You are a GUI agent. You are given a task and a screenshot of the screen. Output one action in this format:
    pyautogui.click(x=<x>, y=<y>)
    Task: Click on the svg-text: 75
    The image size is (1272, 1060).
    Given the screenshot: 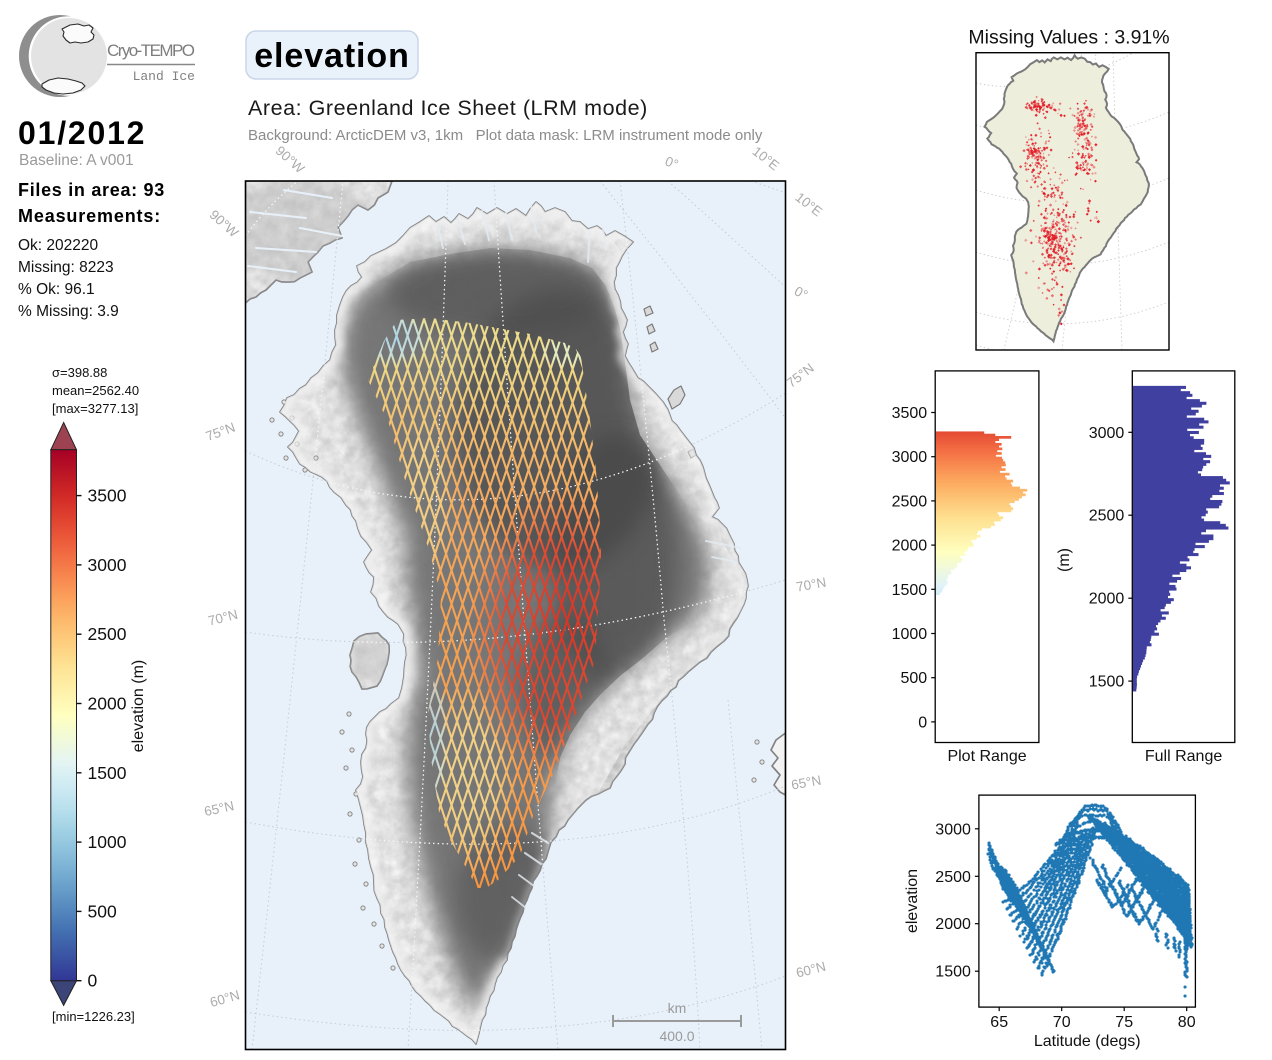 What is the action you would take?
    pyautogui.click(x=1124, y=1022)
    